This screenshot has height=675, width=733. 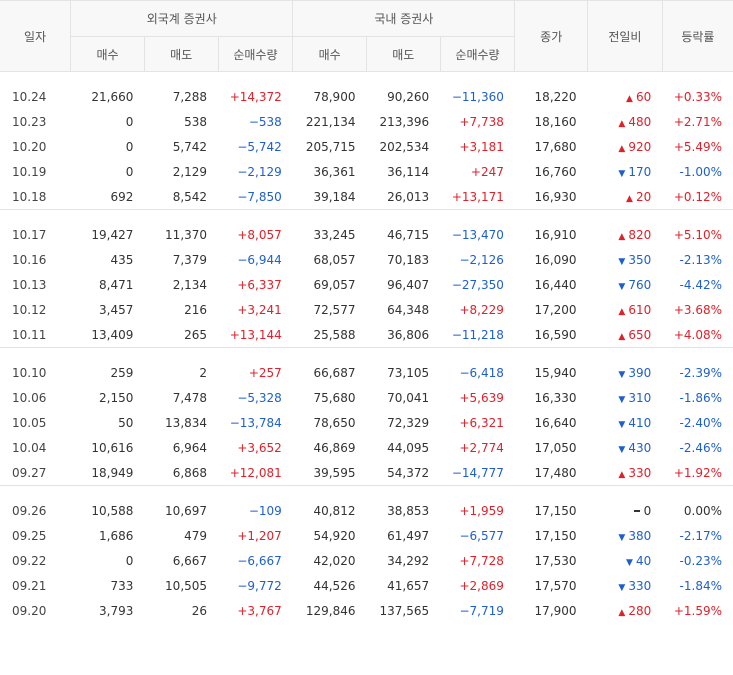 What do you see at coordinates (259, 259) in the screenshot?
I see `cell-foreign-net: −6,944` at bounding box center [259, 259].